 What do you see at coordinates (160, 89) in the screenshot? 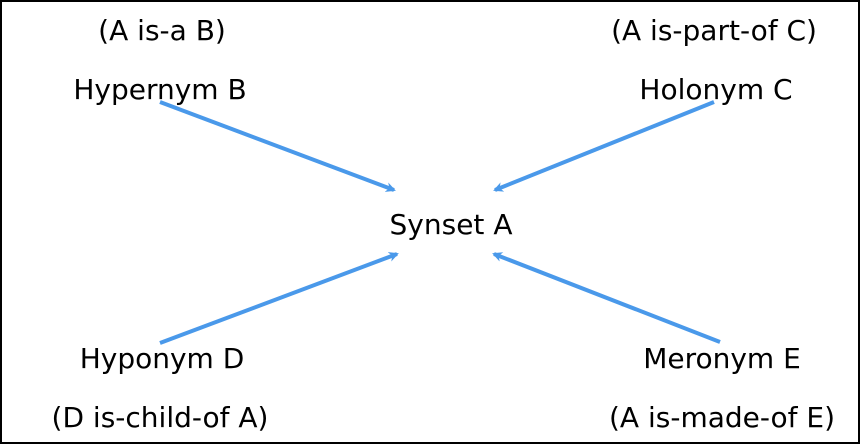
I see `hypernym-node-label: Hypernym B` at bounding box center [160, 89].